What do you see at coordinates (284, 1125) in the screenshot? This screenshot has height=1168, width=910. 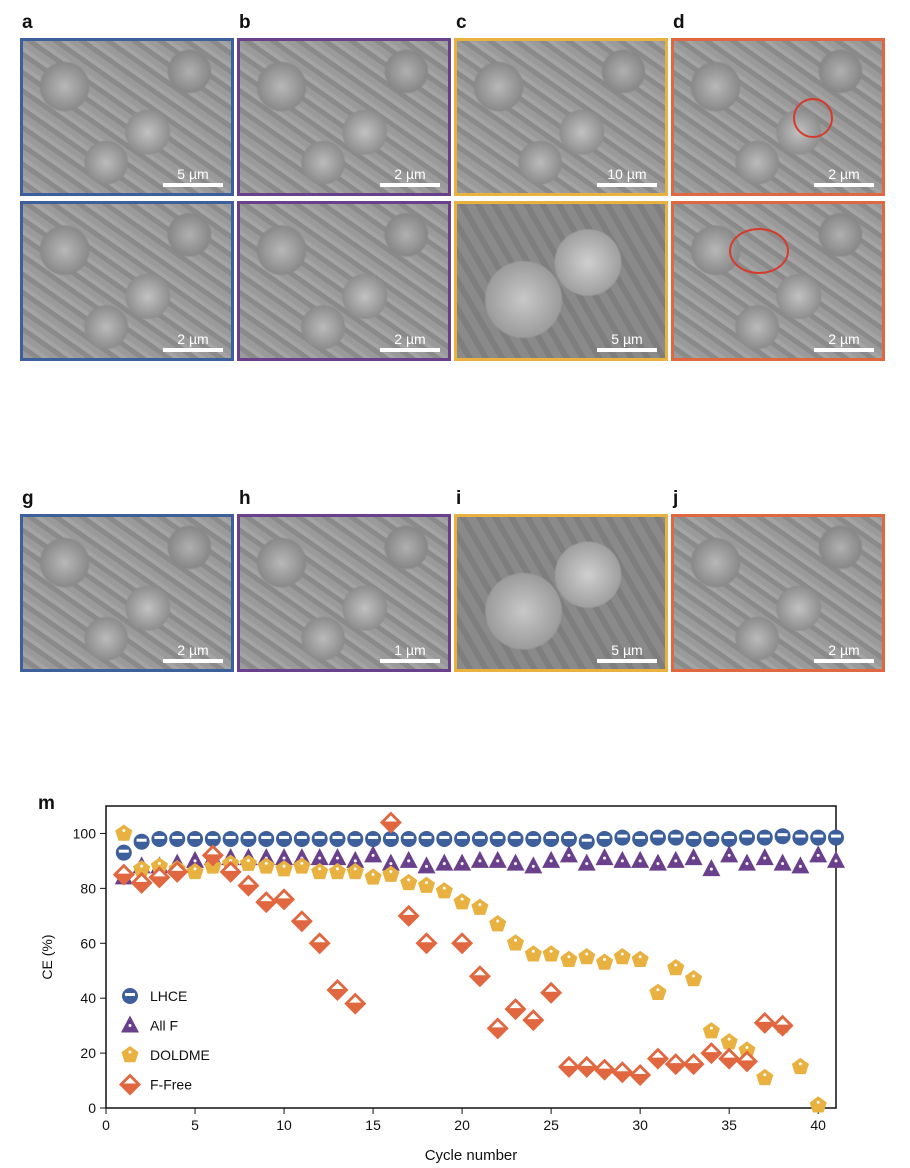 I see `x-tick-label: 10` at bounding box center [284, 1125].